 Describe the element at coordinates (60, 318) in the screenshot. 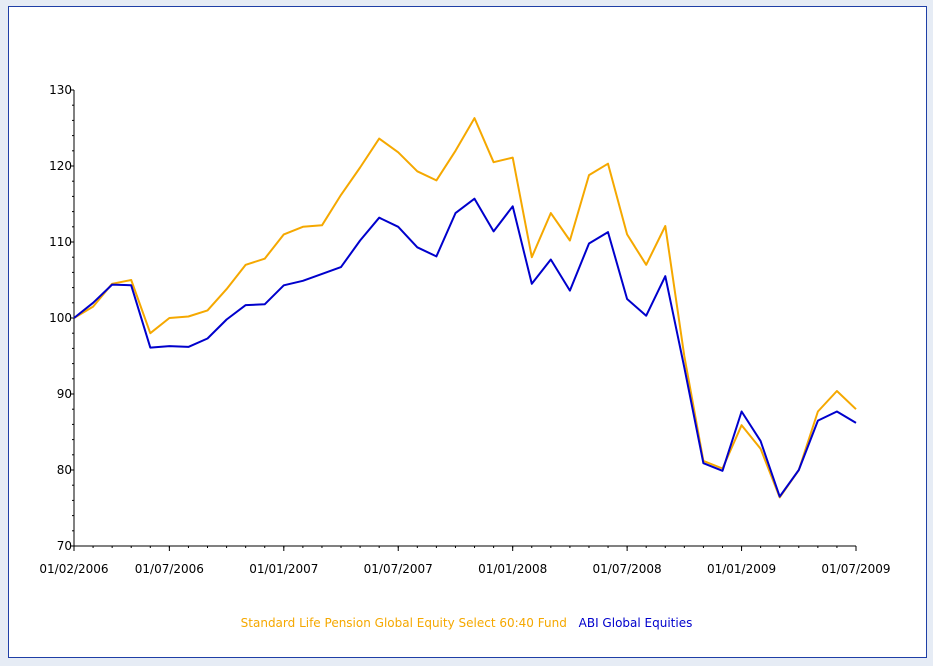

I see `y-tick-label: 100` at that location.